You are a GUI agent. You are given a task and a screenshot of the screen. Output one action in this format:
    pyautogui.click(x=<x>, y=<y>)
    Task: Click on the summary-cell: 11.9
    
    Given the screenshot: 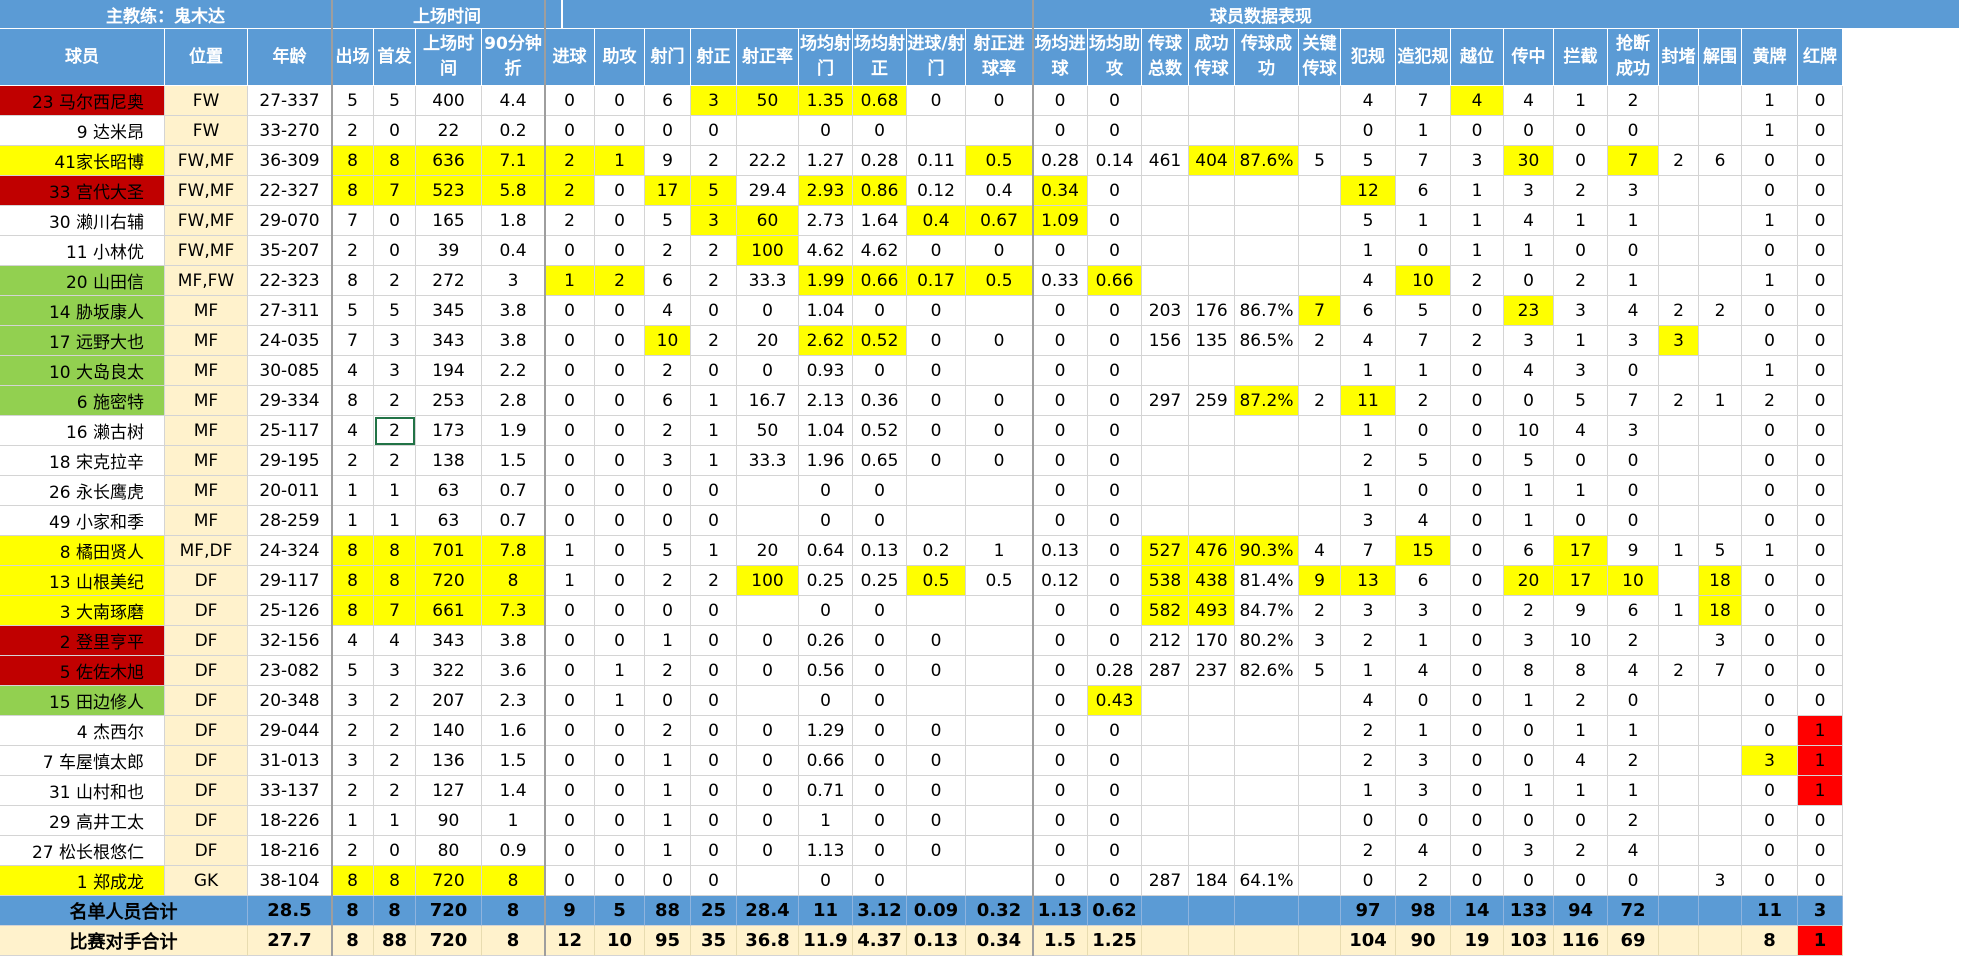 What is the action you would take?
    pyautogui.click(x=826, y=941)
    